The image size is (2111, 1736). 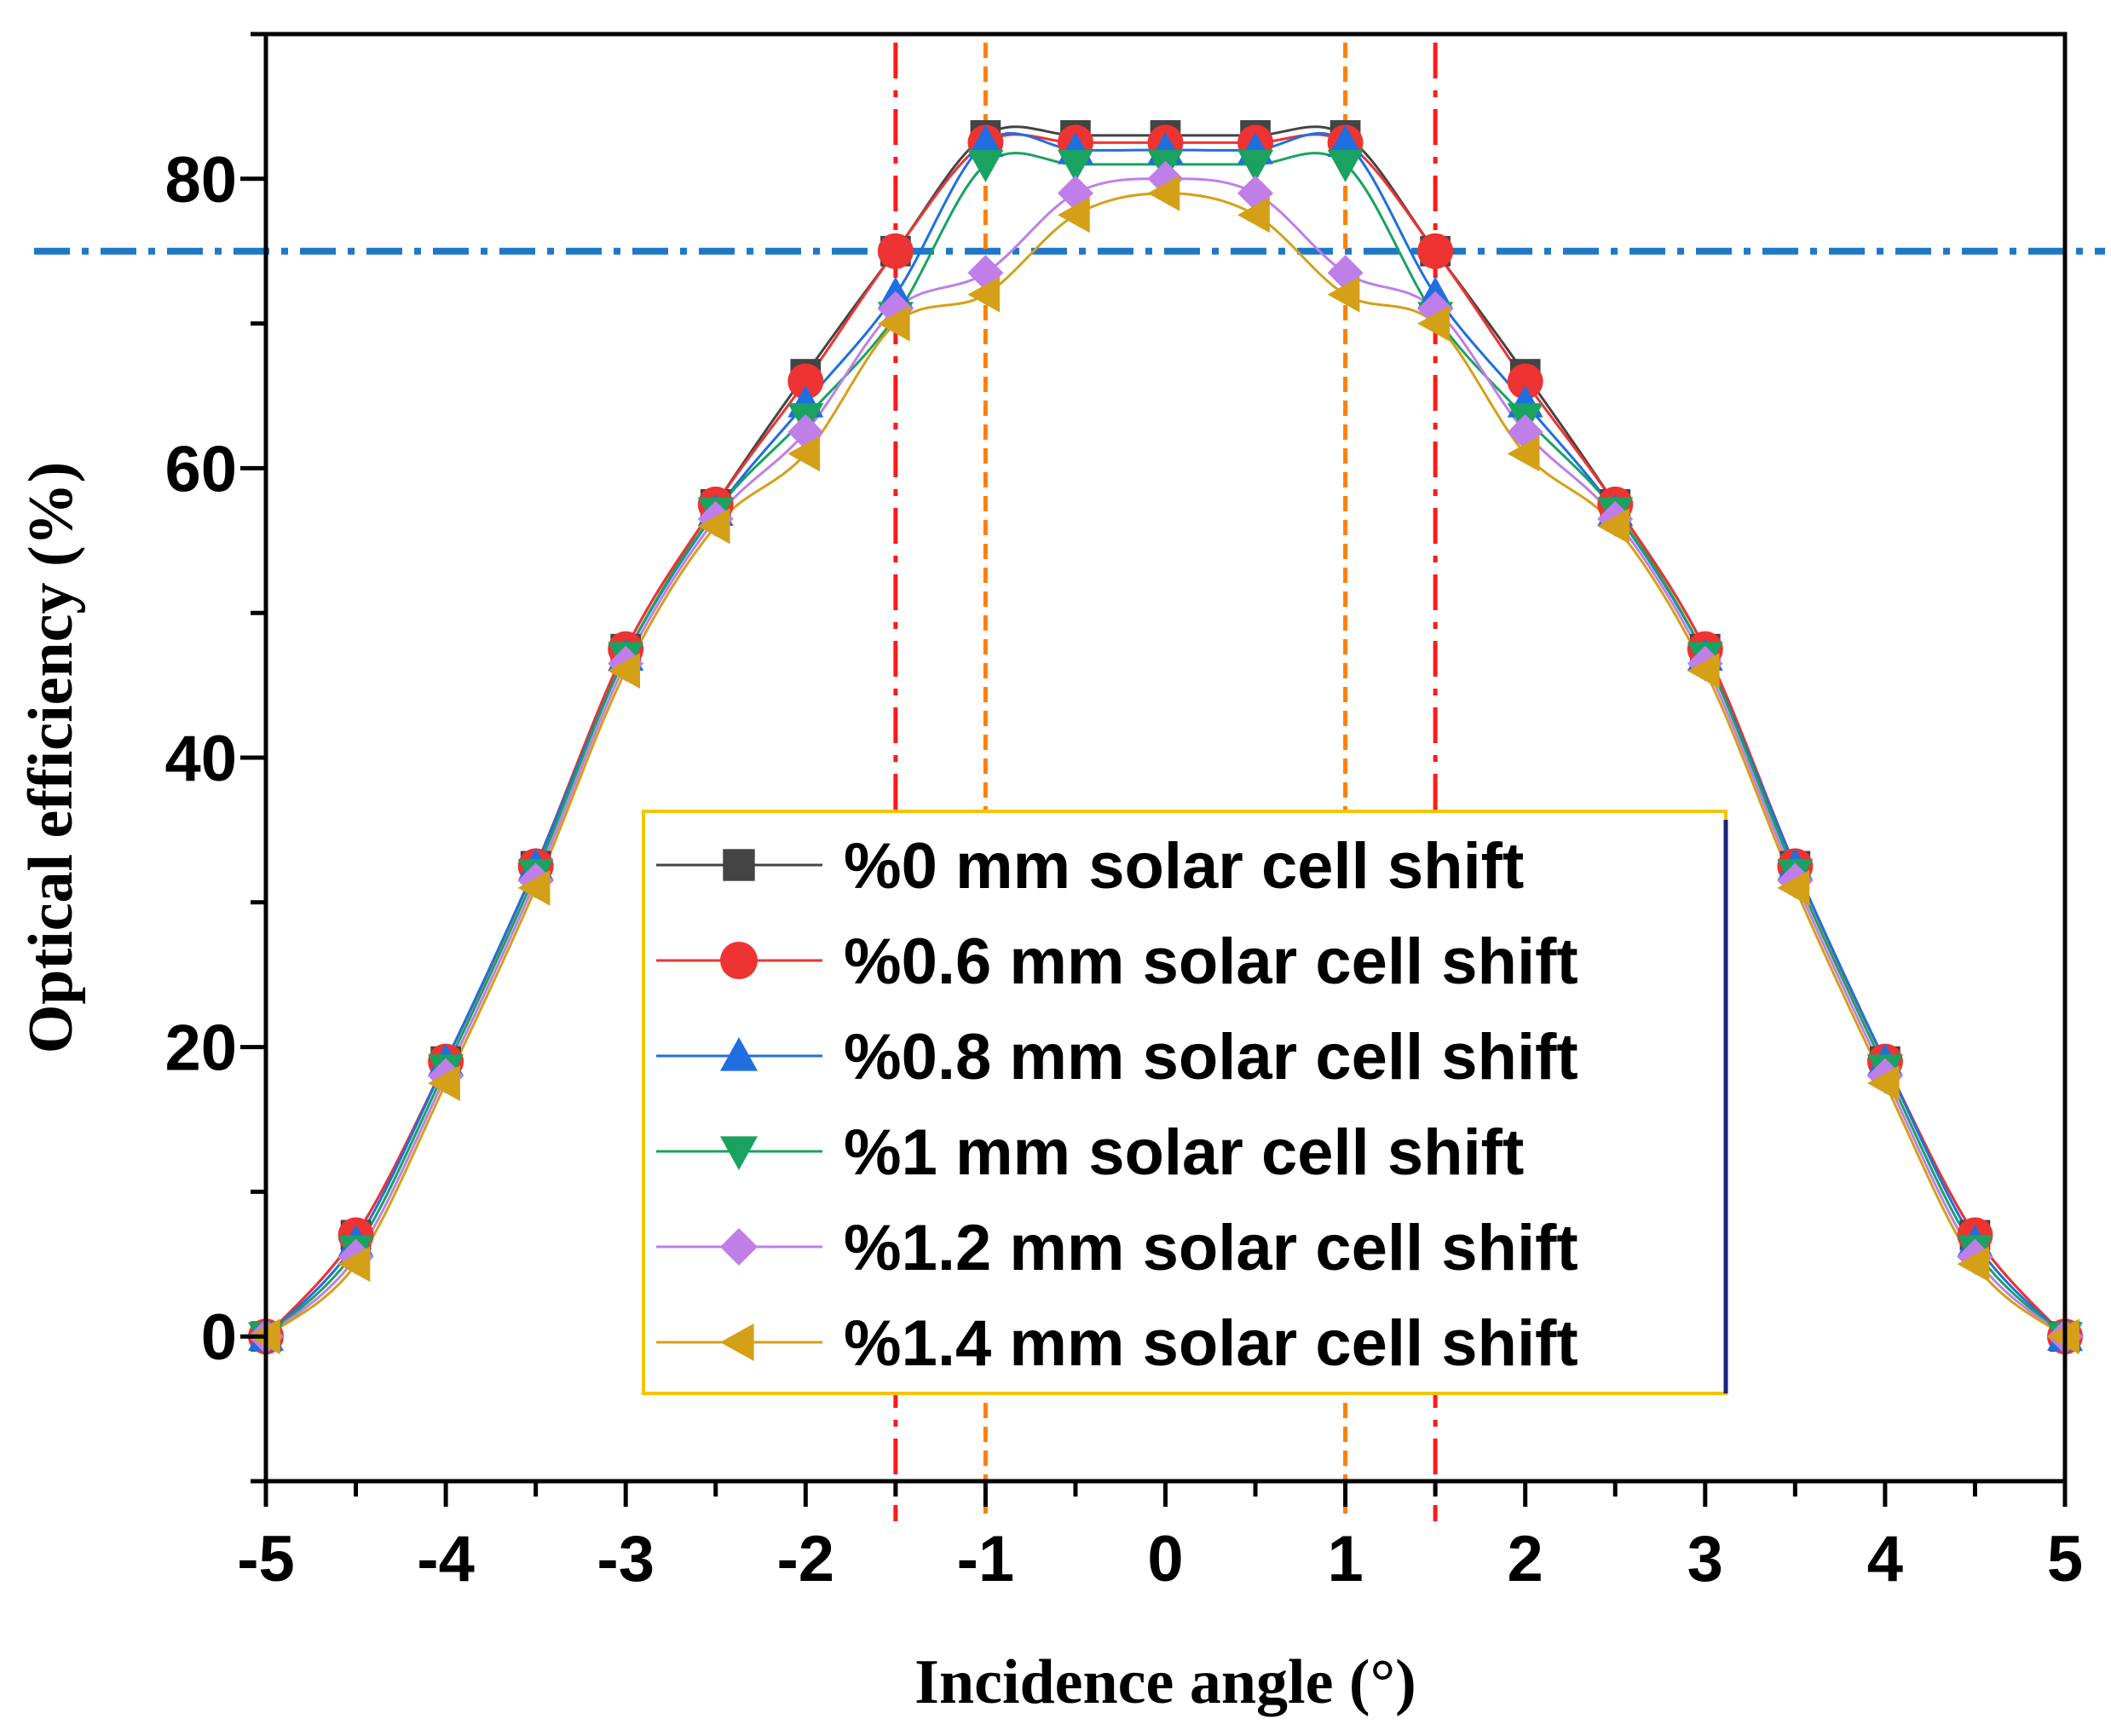 I want to click on legend-label: %1.4 mm solar cell shift, so click(x=1211, y=1343).